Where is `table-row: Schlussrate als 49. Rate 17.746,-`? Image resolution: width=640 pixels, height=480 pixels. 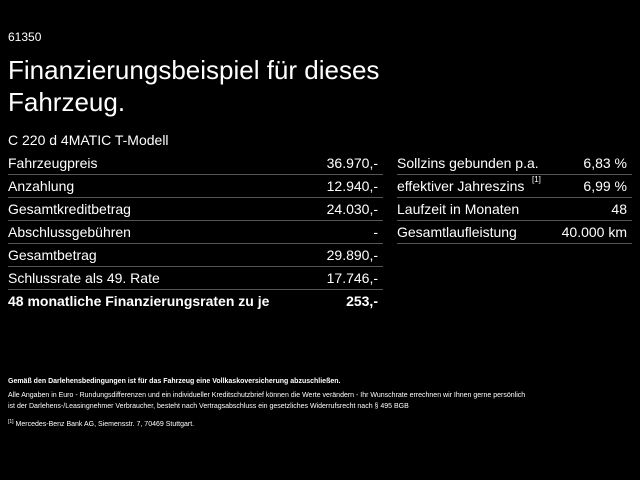 table-row: Schlussrate als 49. Rate 17.746,- is located at coordinates (195, 278).